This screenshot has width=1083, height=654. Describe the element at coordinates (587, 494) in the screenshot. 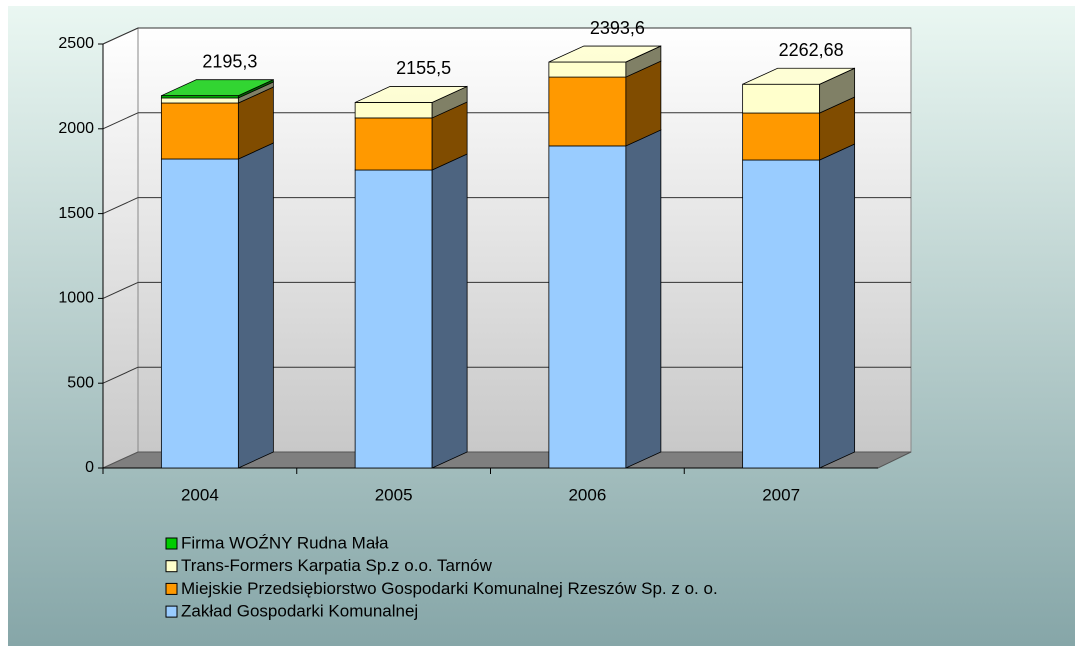

I see `x-tick-label: 2006` at that location.